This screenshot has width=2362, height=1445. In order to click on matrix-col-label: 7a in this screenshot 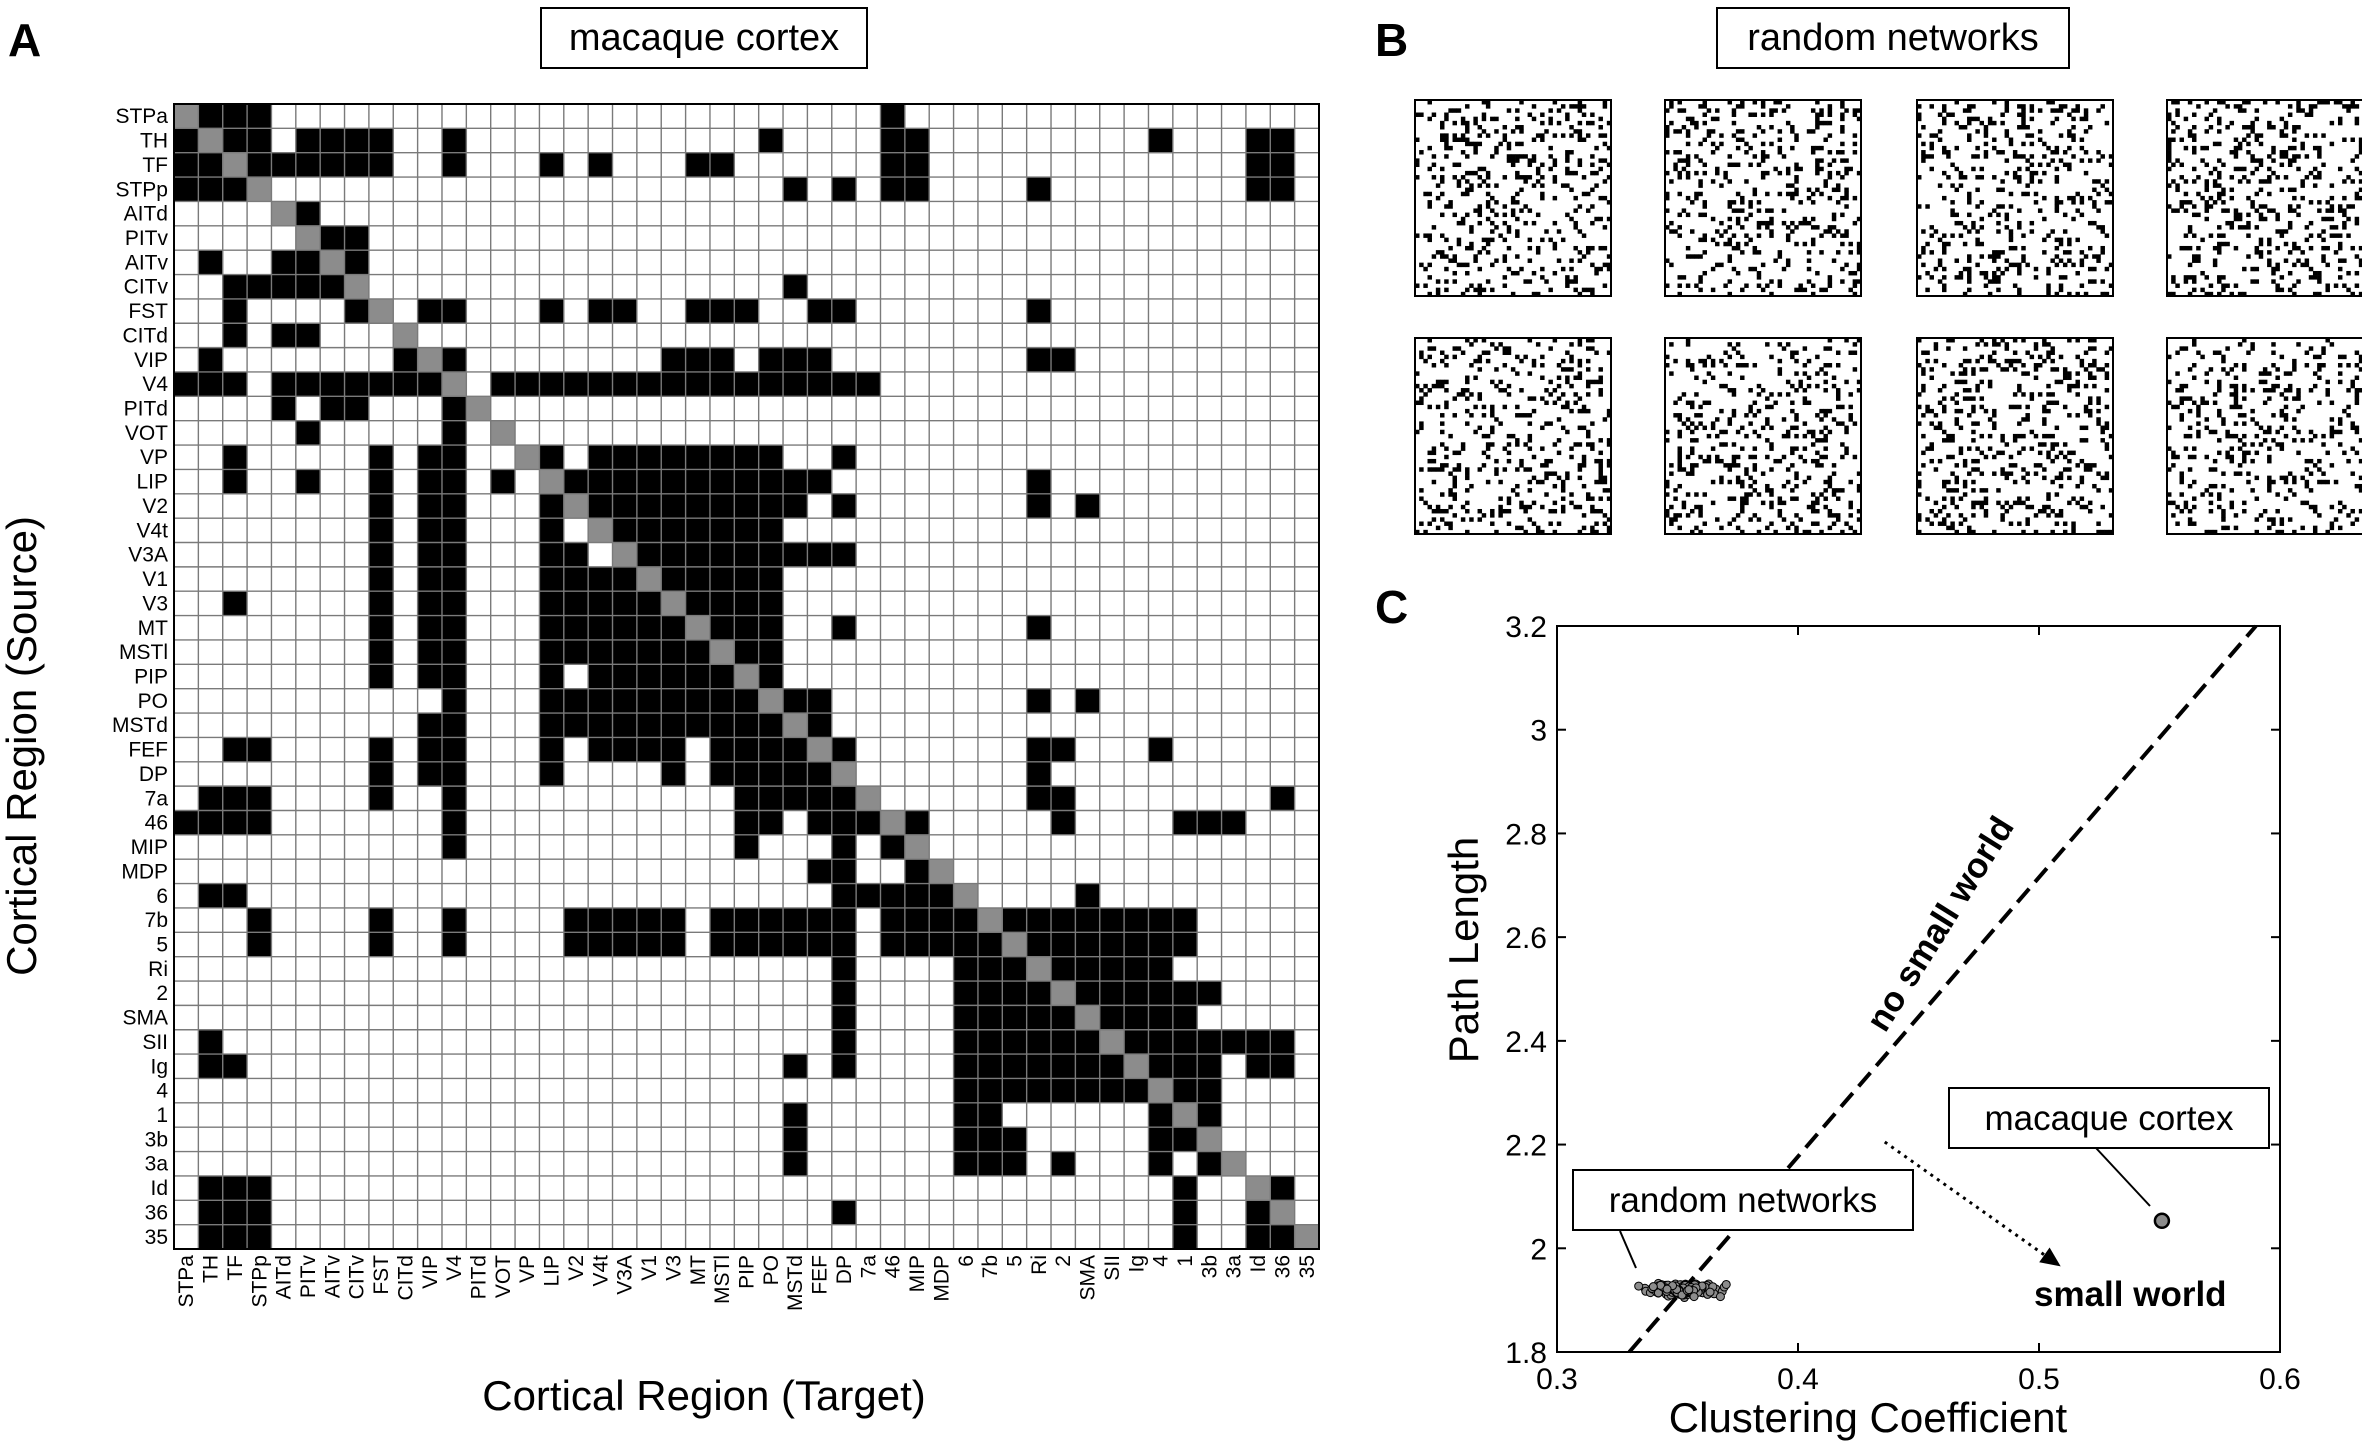, I will do `click(868, 1267)`.